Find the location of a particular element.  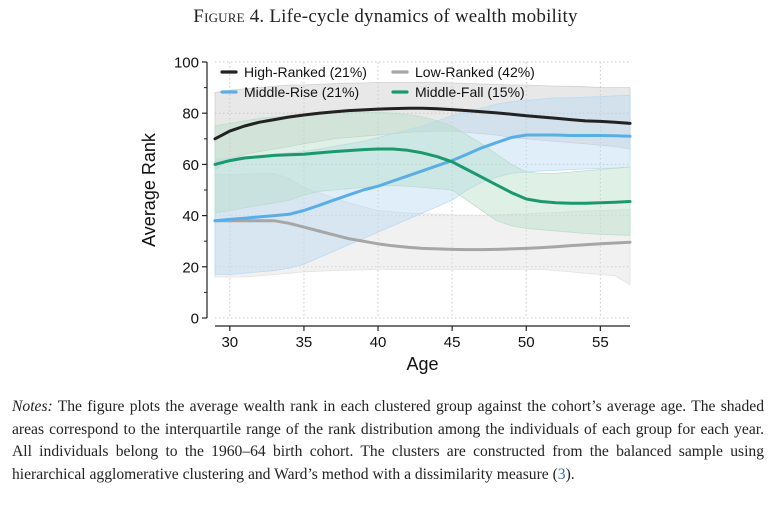

x-tick-label: 40 is located at coordinates (378, 342).